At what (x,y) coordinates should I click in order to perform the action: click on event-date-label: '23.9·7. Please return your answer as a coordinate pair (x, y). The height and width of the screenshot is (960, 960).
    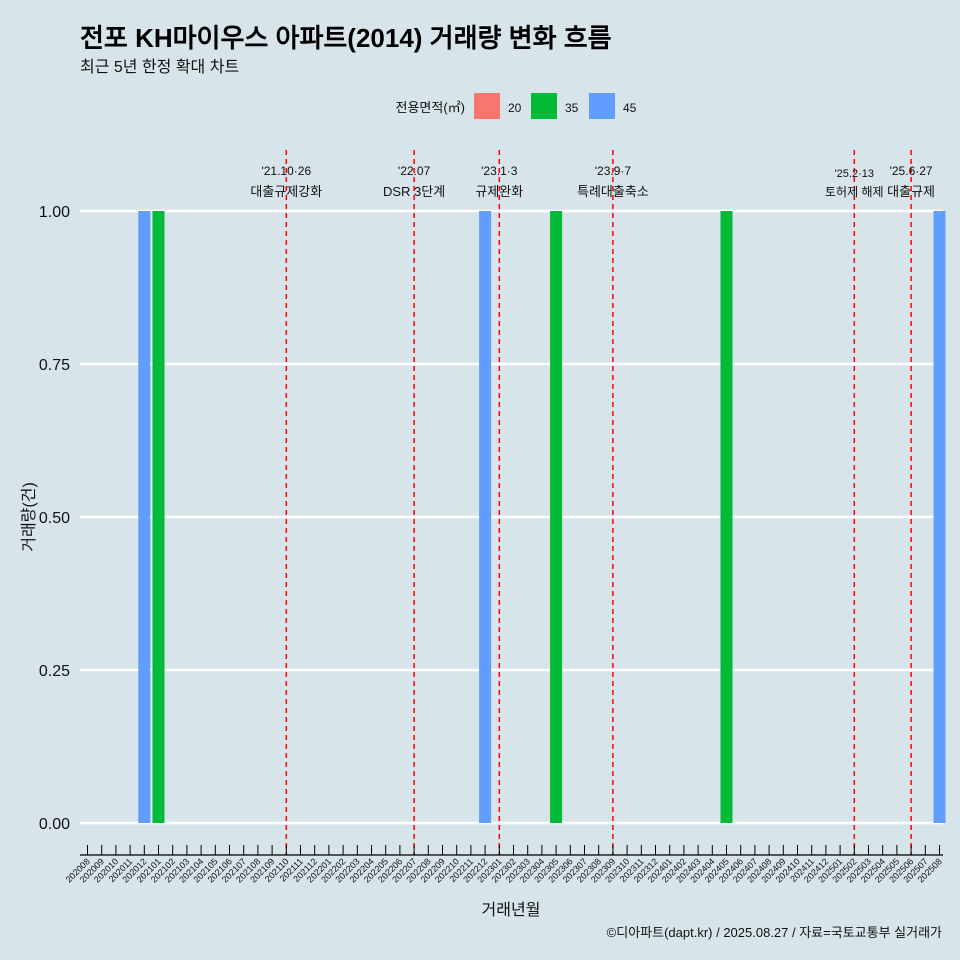
    Looking at the image, I should click on (613, 171).